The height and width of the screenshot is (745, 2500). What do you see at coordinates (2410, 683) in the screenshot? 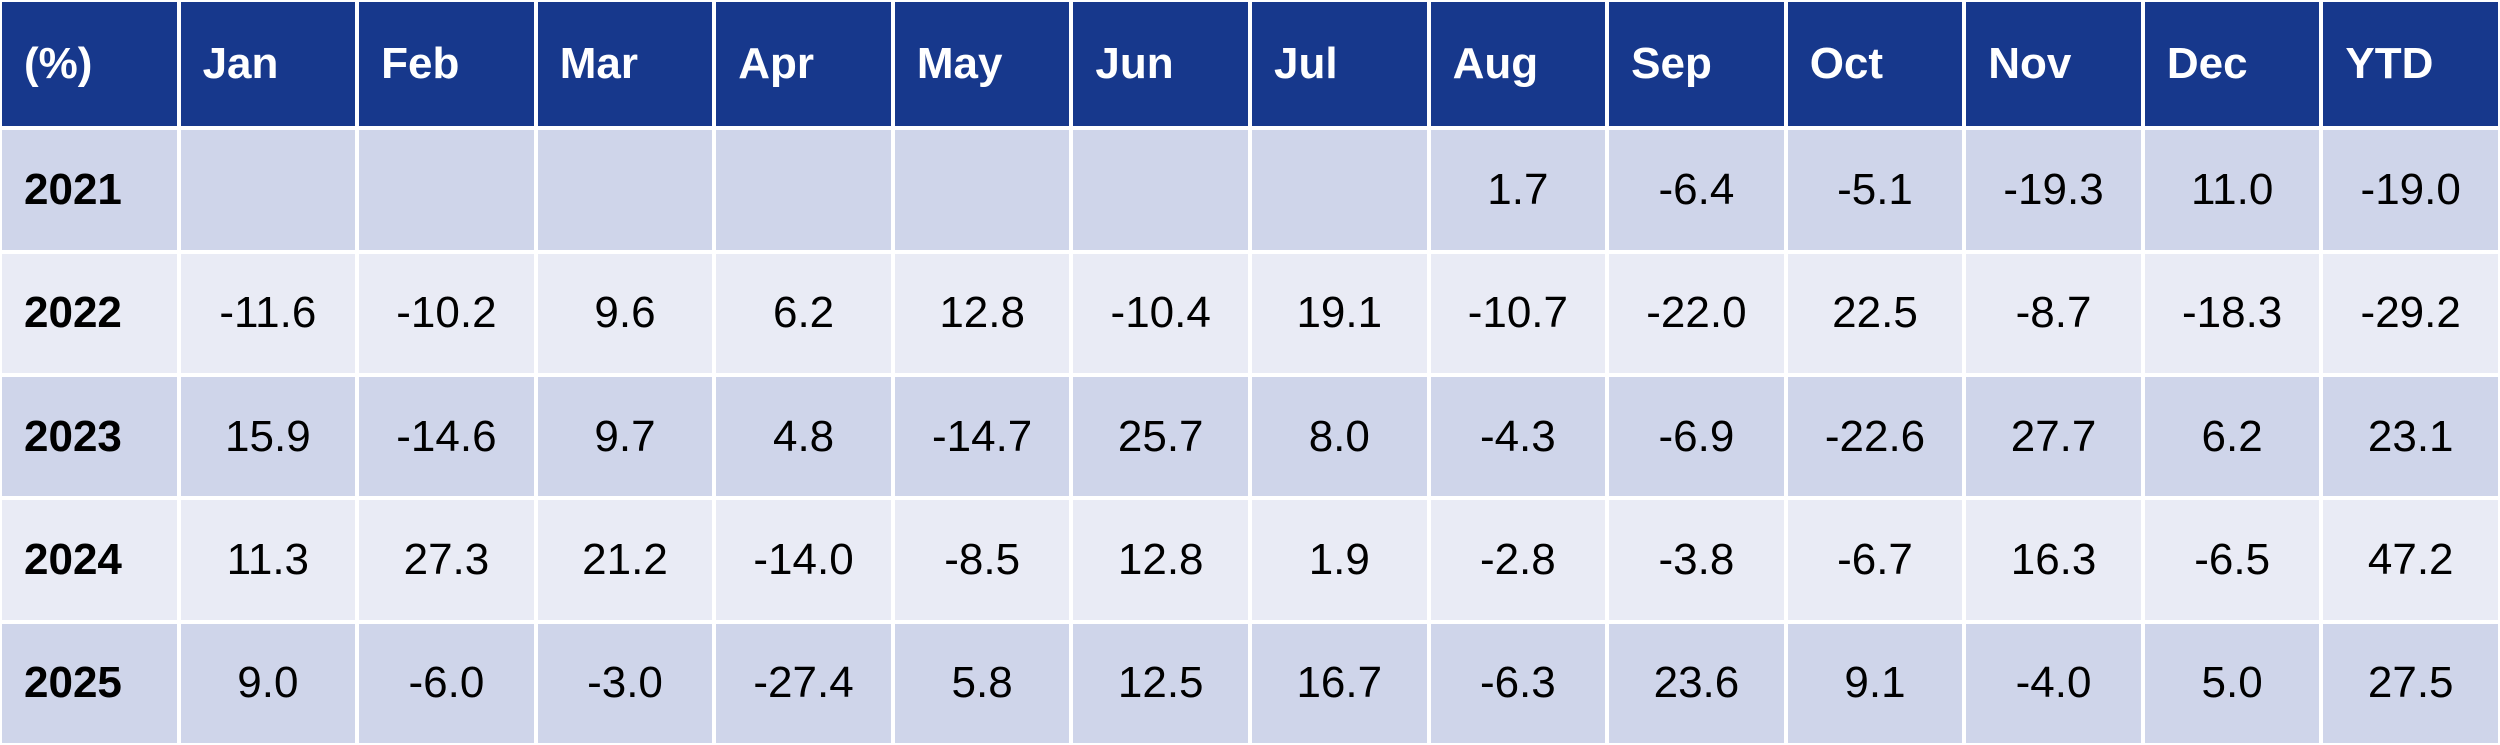
I see `value-cell: 27.5` at bounding box center [2410, 683].